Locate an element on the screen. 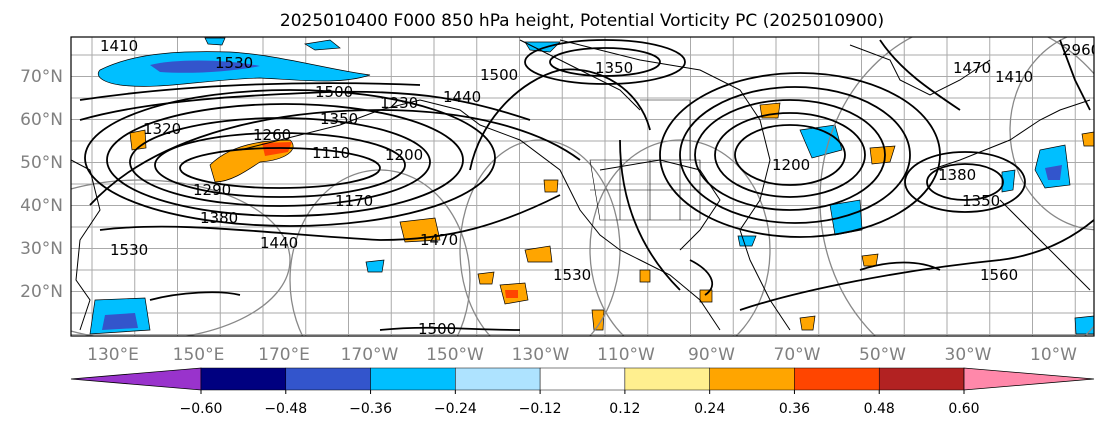 This screenshot has height=429, width=1105. colorbar-tick-label: −0.12 is located at coordinates (540, 409).